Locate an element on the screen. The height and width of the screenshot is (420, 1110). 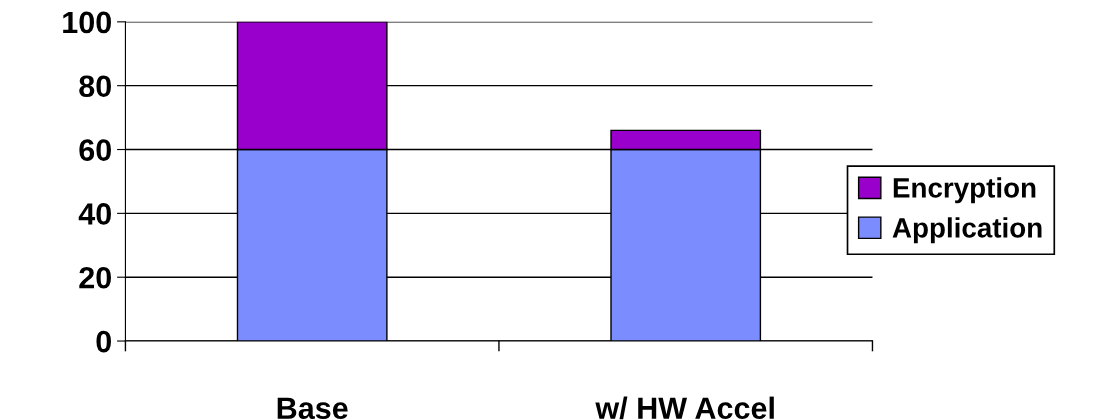
legend-label: Encryption is located at coordinates (964, 190).